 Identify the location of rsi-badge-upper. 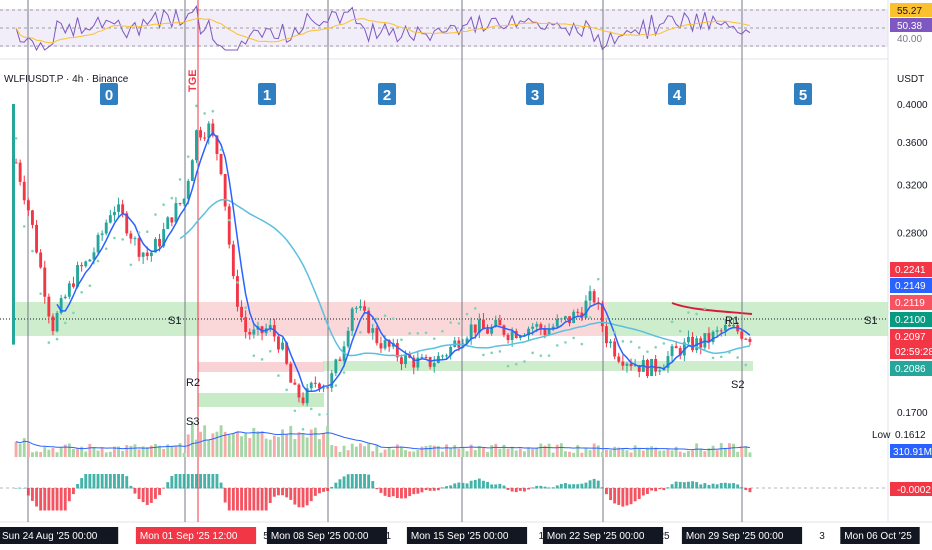
(911, 10).